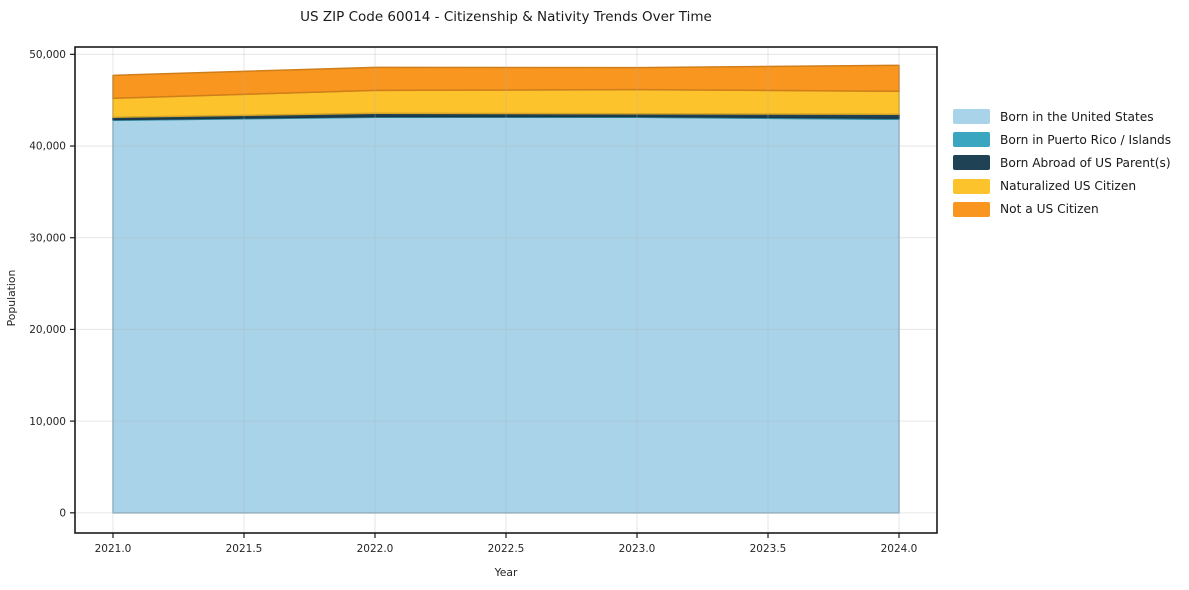  Describe the element at coordinates (971, 163) in the screenshot. I see `legend-swatch-born-abroad` at that location.